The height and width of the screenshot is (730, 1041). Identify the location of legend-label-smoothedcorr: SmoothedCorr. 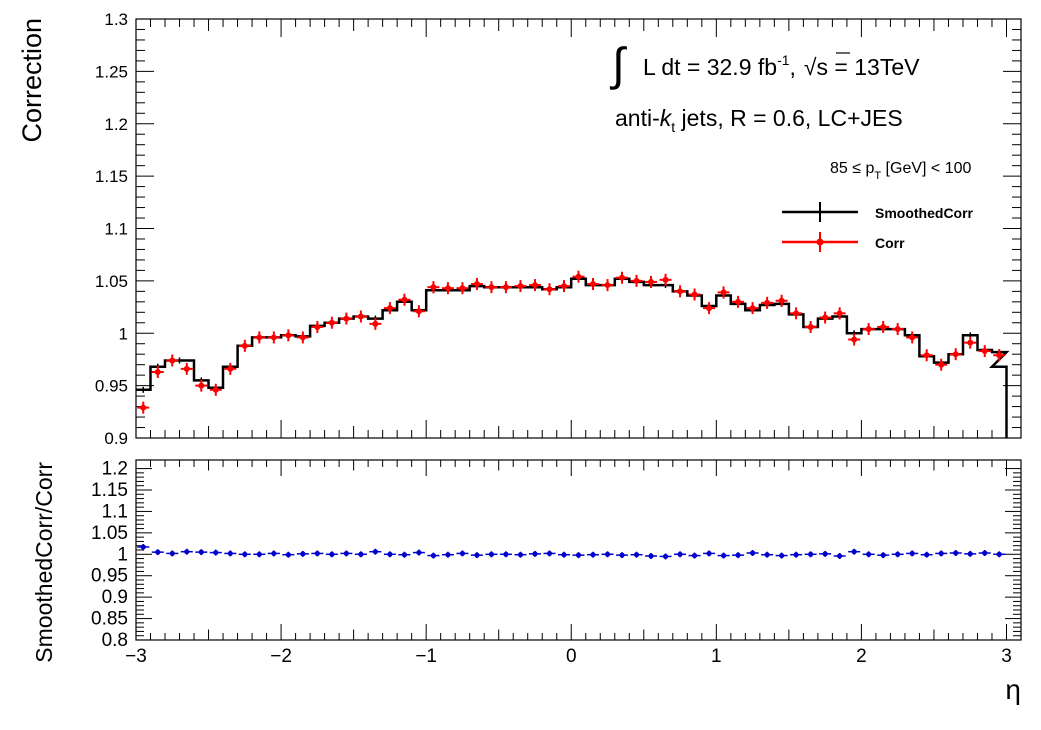
(924, 213).